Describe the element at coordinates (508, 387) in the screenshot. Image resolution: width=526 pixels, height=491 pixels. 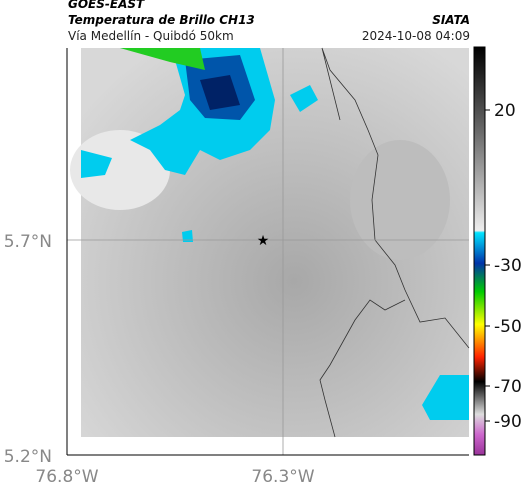
I see `colorbar-tick-label: -70` at that location.